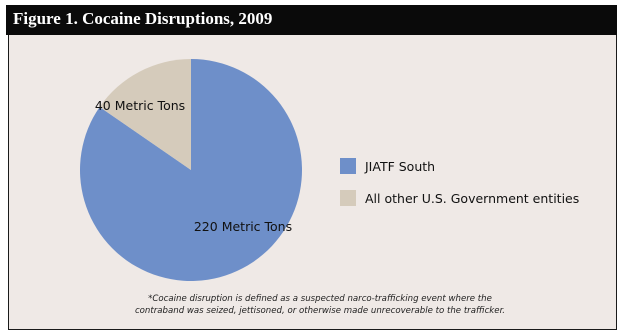 Image resolution: width=619 pixels, height=334 pixels. What do you see at coordinates (143, 18) in the screenshot?
I see `figure-title: Figure 1. Cocaine Disruptions, 2009` at bounding box center [143, 18].